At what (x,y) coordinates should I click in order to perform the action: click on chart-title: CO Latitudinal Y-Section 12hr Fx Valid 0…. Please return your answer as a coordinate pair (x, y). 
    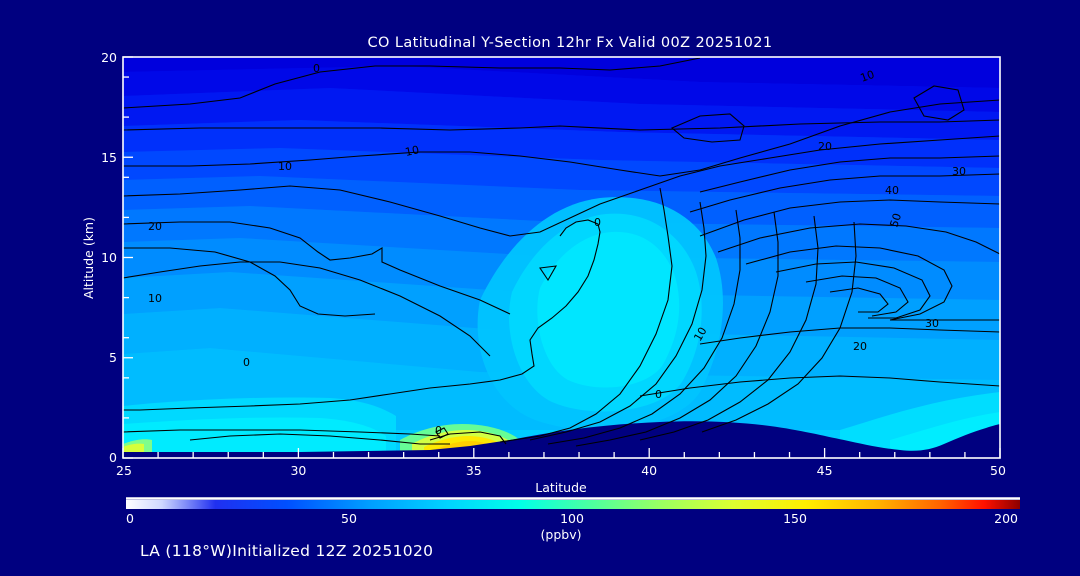
    Looking at the image, I should click on (570, 43).